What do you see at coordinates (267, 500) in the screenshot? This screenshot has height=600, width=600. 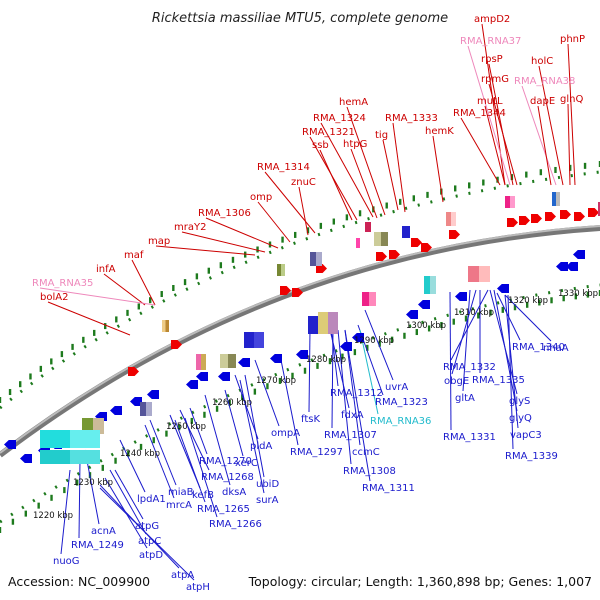 I see `gene-label-sura: surA` at bounding box center [267, 500].